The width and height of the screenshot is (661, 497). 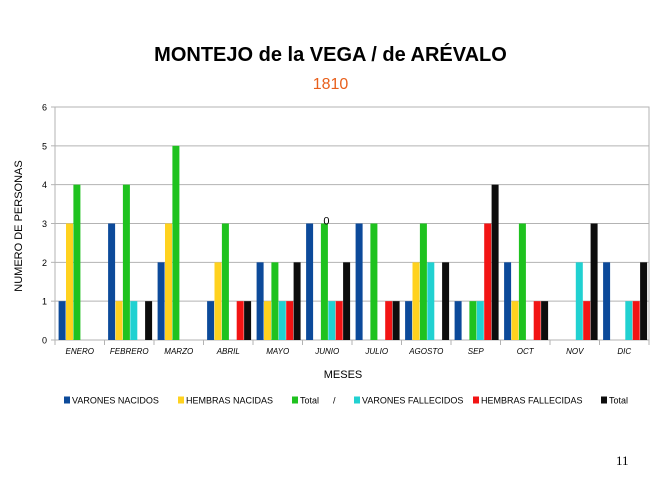 I want to click on x-tick-label: OCT, so click(x=526, y=351).